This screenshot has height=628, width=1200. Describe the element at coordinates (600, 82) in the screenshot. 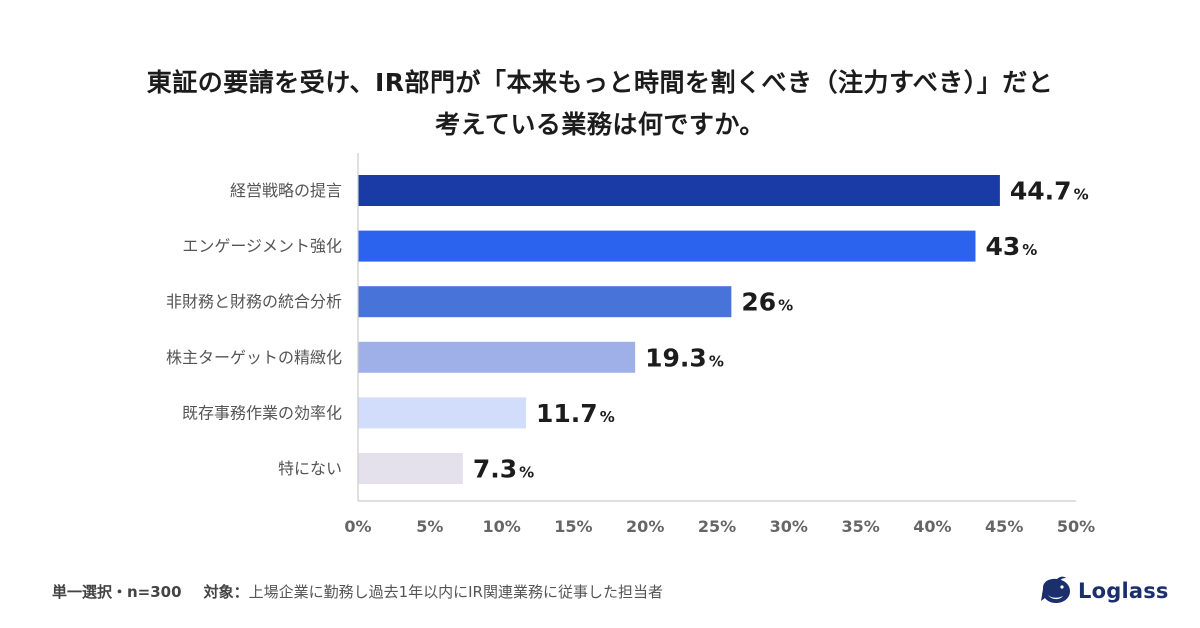

I see `chart-title-line-1: 東証の要請を受け、IR部門が「本来もっと時間を割くべき（注力すべき）」だと` at that location.